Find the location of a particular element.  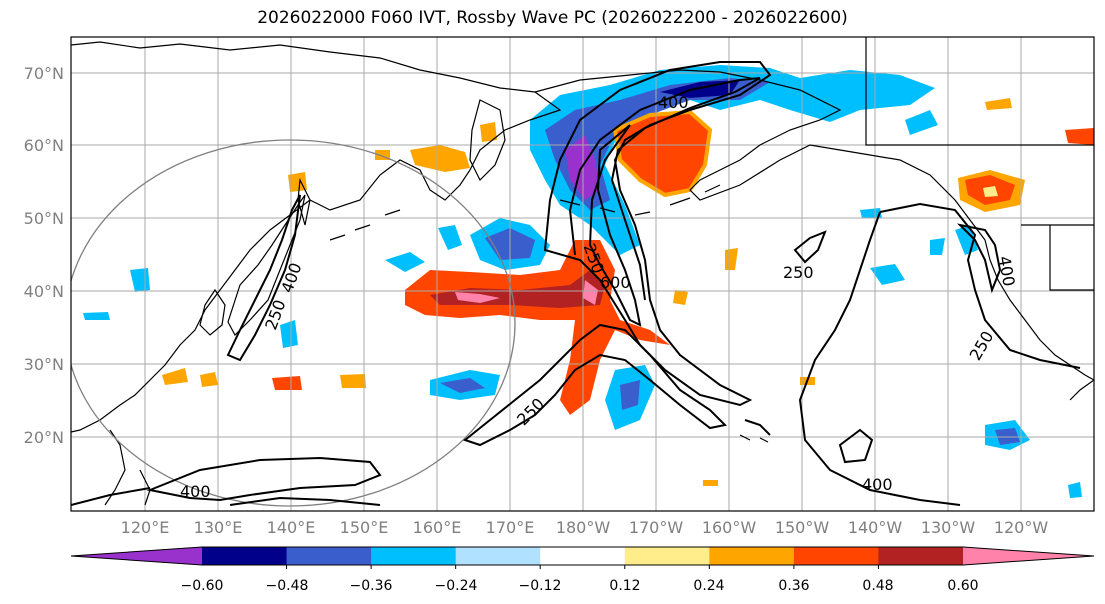

positive-anomaly-kamchatka is located at coordinates (488, 132).